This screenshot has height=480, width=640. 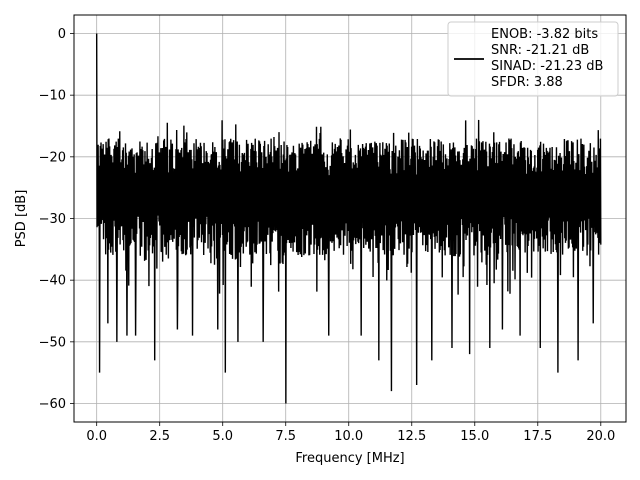 I want to click on x-tick-label: 15.0, so click(x=474, y=436).